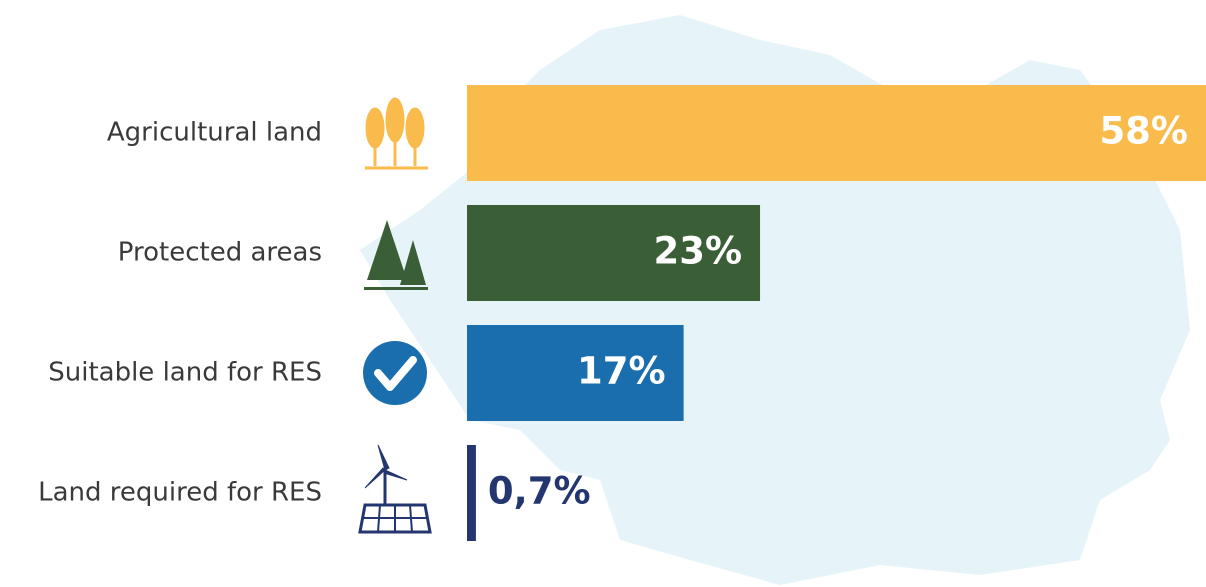 The width and height of the screenshot is (1206, 587). I want to click on value-label: 0,7%, so click(539, 491).